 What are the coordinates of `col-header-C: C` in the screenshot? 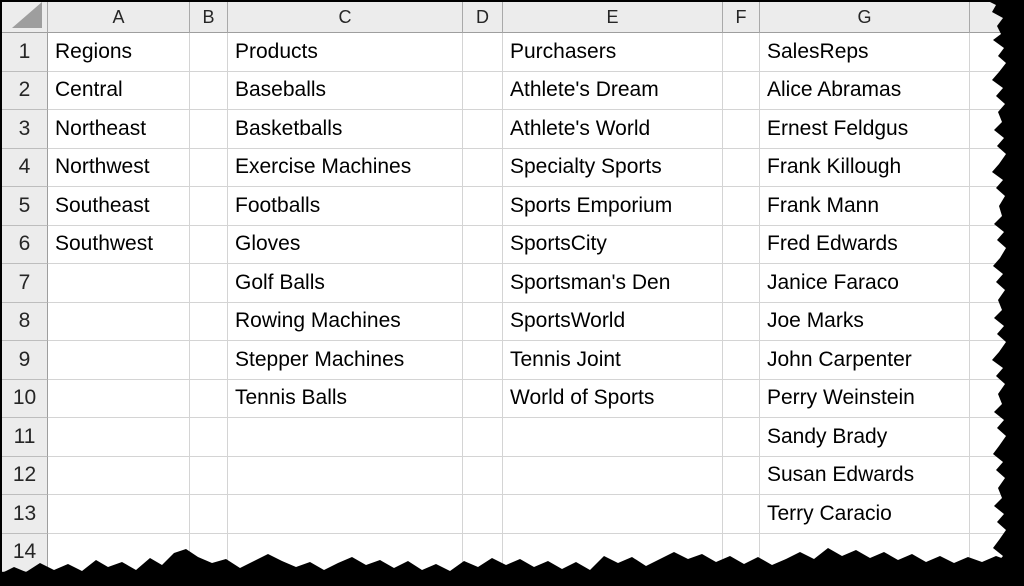 It's located at (345, 17).